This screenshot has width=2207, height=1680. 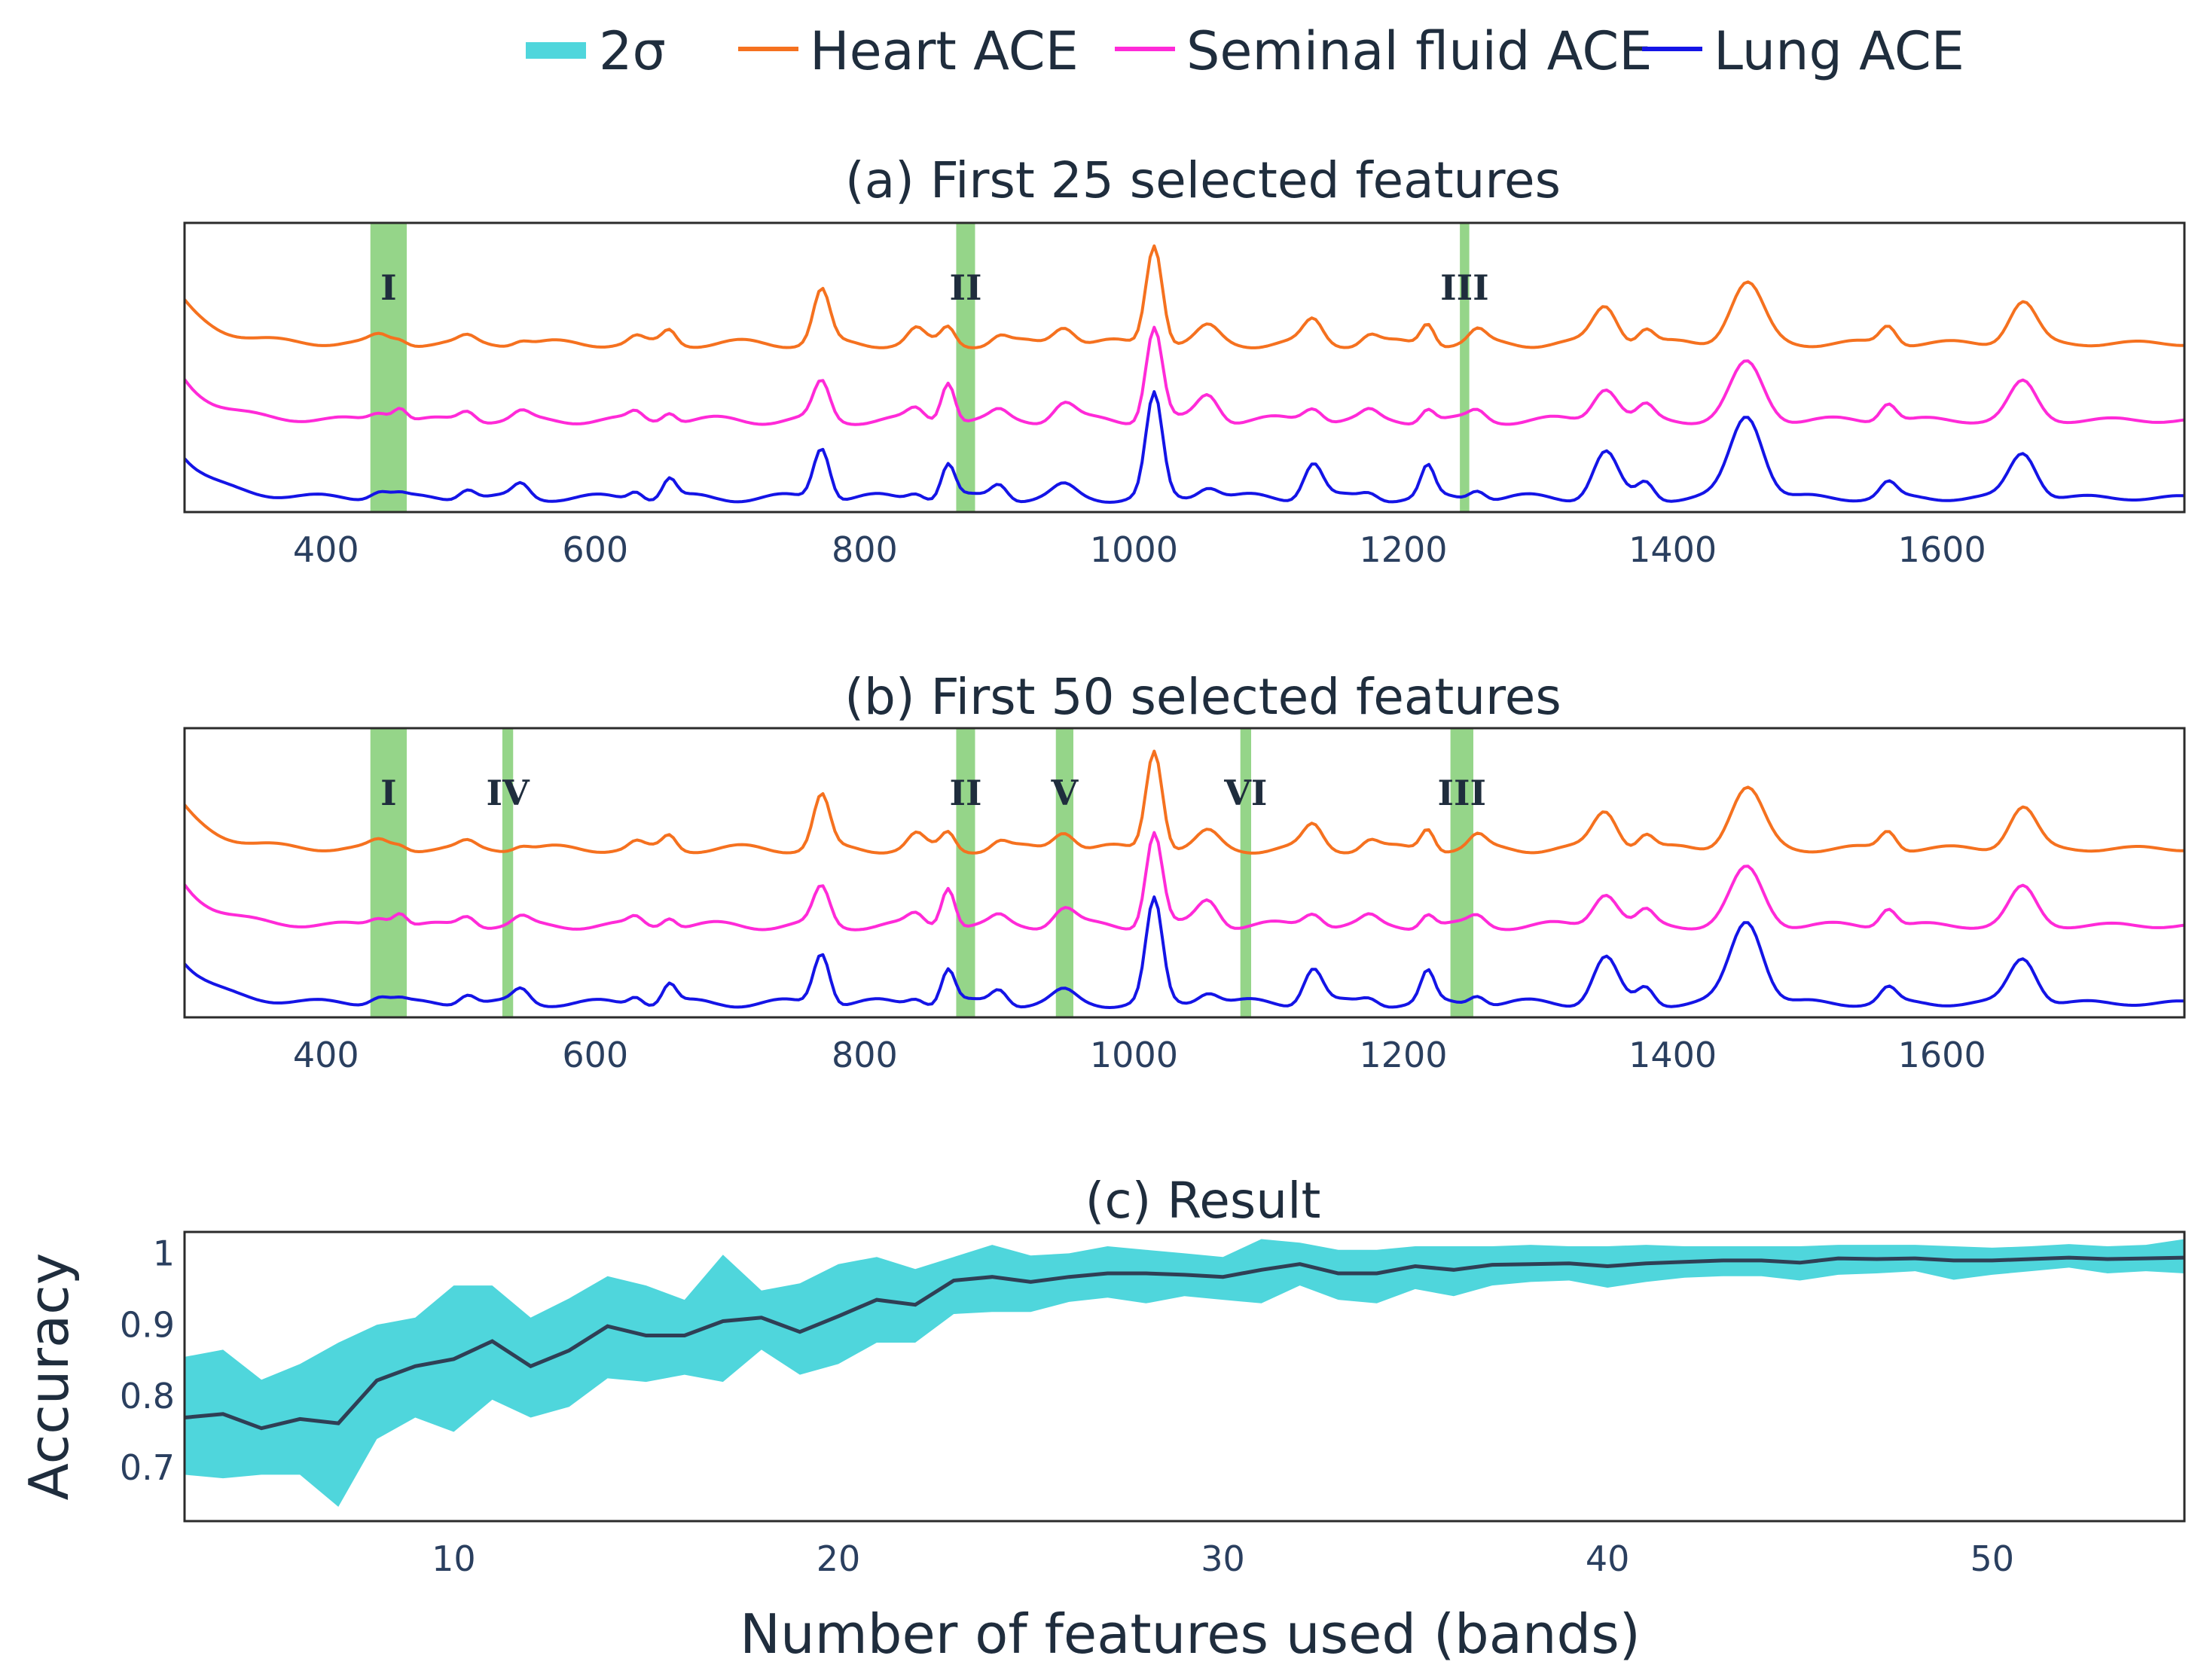 What do you see at coordinates (1245, 793) in the screenshot?
I see `region-label-vi: VI` at bounding box center [1245, 793].